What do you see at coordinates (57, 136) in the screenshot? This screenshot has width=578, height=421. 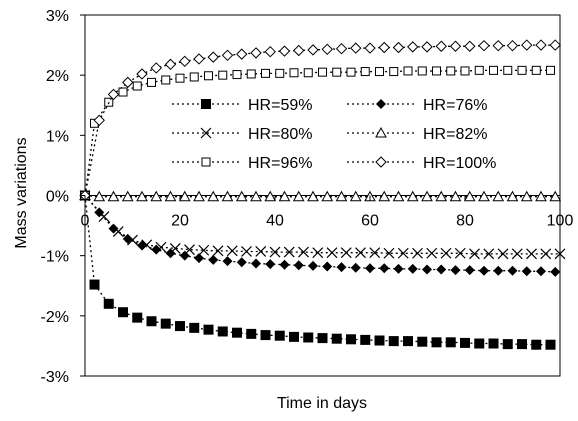 I see `y-tick-label: 1%` at bounding box center [57, 136].